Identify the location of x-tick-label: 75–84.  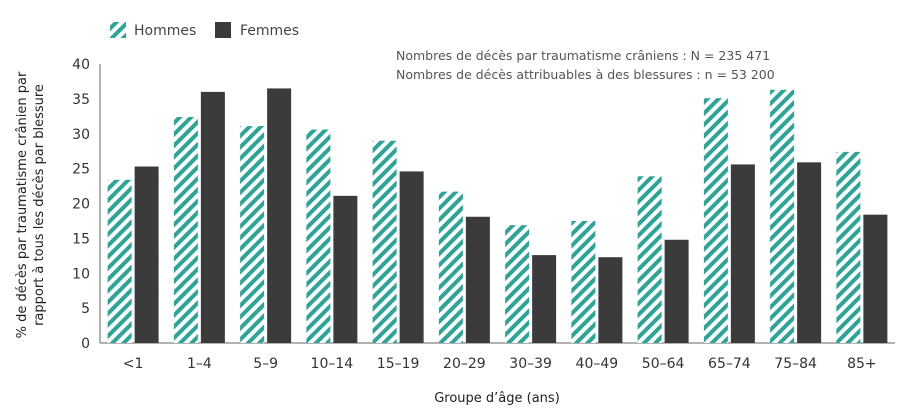
(795, 364).